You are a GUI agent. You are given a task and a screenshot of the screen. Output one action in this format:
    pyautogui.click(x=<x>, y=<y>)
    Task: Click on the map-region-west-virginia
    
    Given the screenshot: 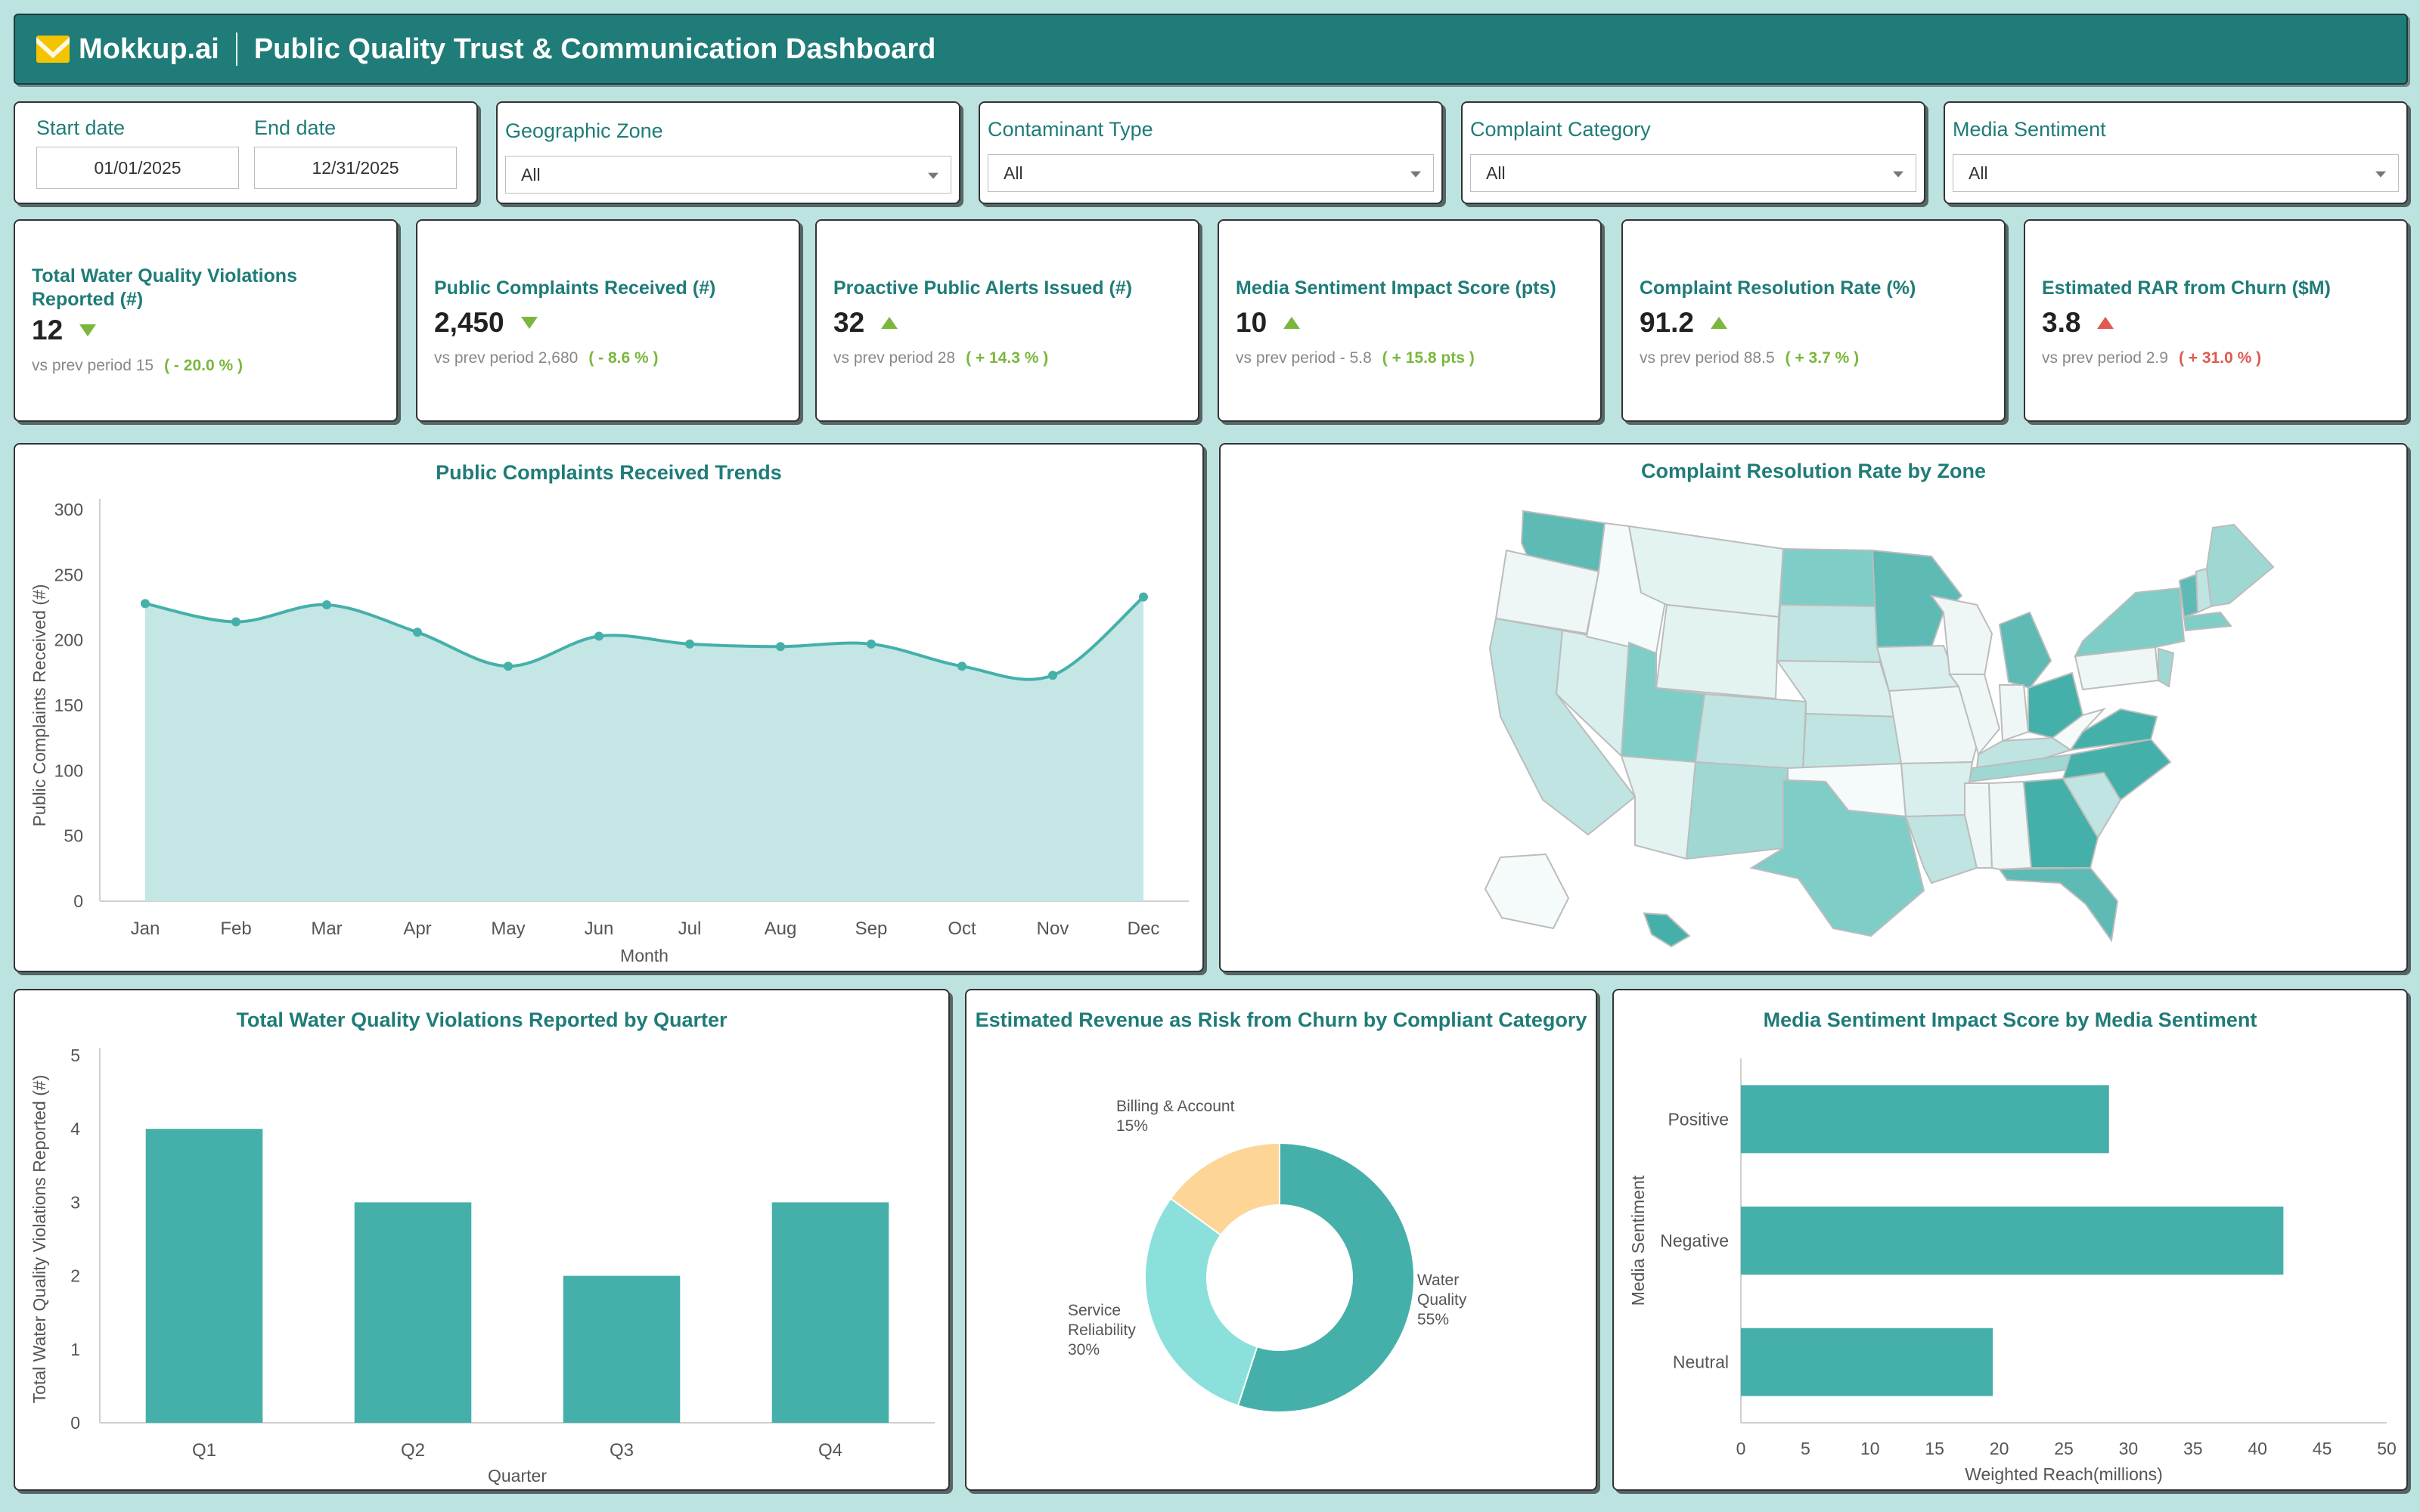 What is the action you would take?
    pyautogui.click(x=2079, y=729)
    